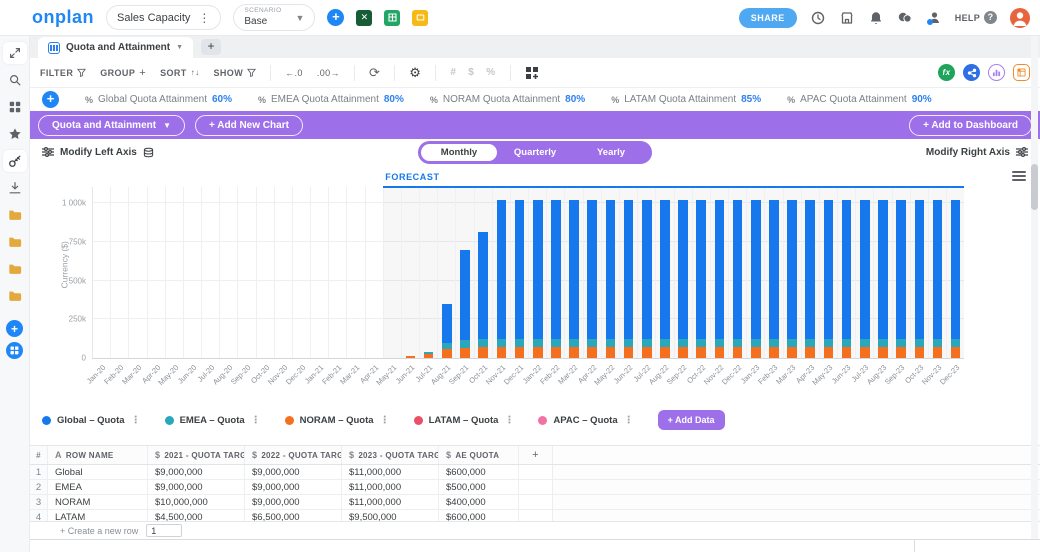  I want to click on legend-item: APAC – Quota ⋮, so click(586, 420).